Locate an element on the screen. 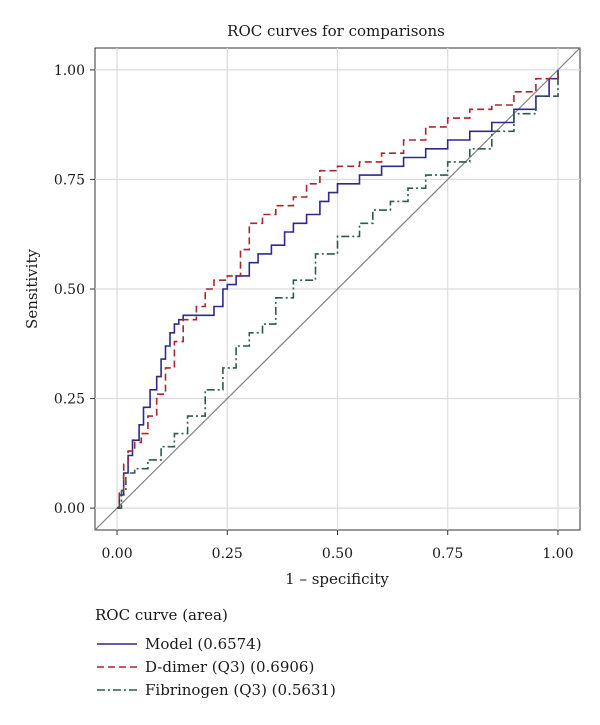 Image resolution: width=600 pixels, height=725 pixels. legend-item-fibrinogen: Fibrinogen (Q3) (0.5631) is located at coordinates (215, 689).